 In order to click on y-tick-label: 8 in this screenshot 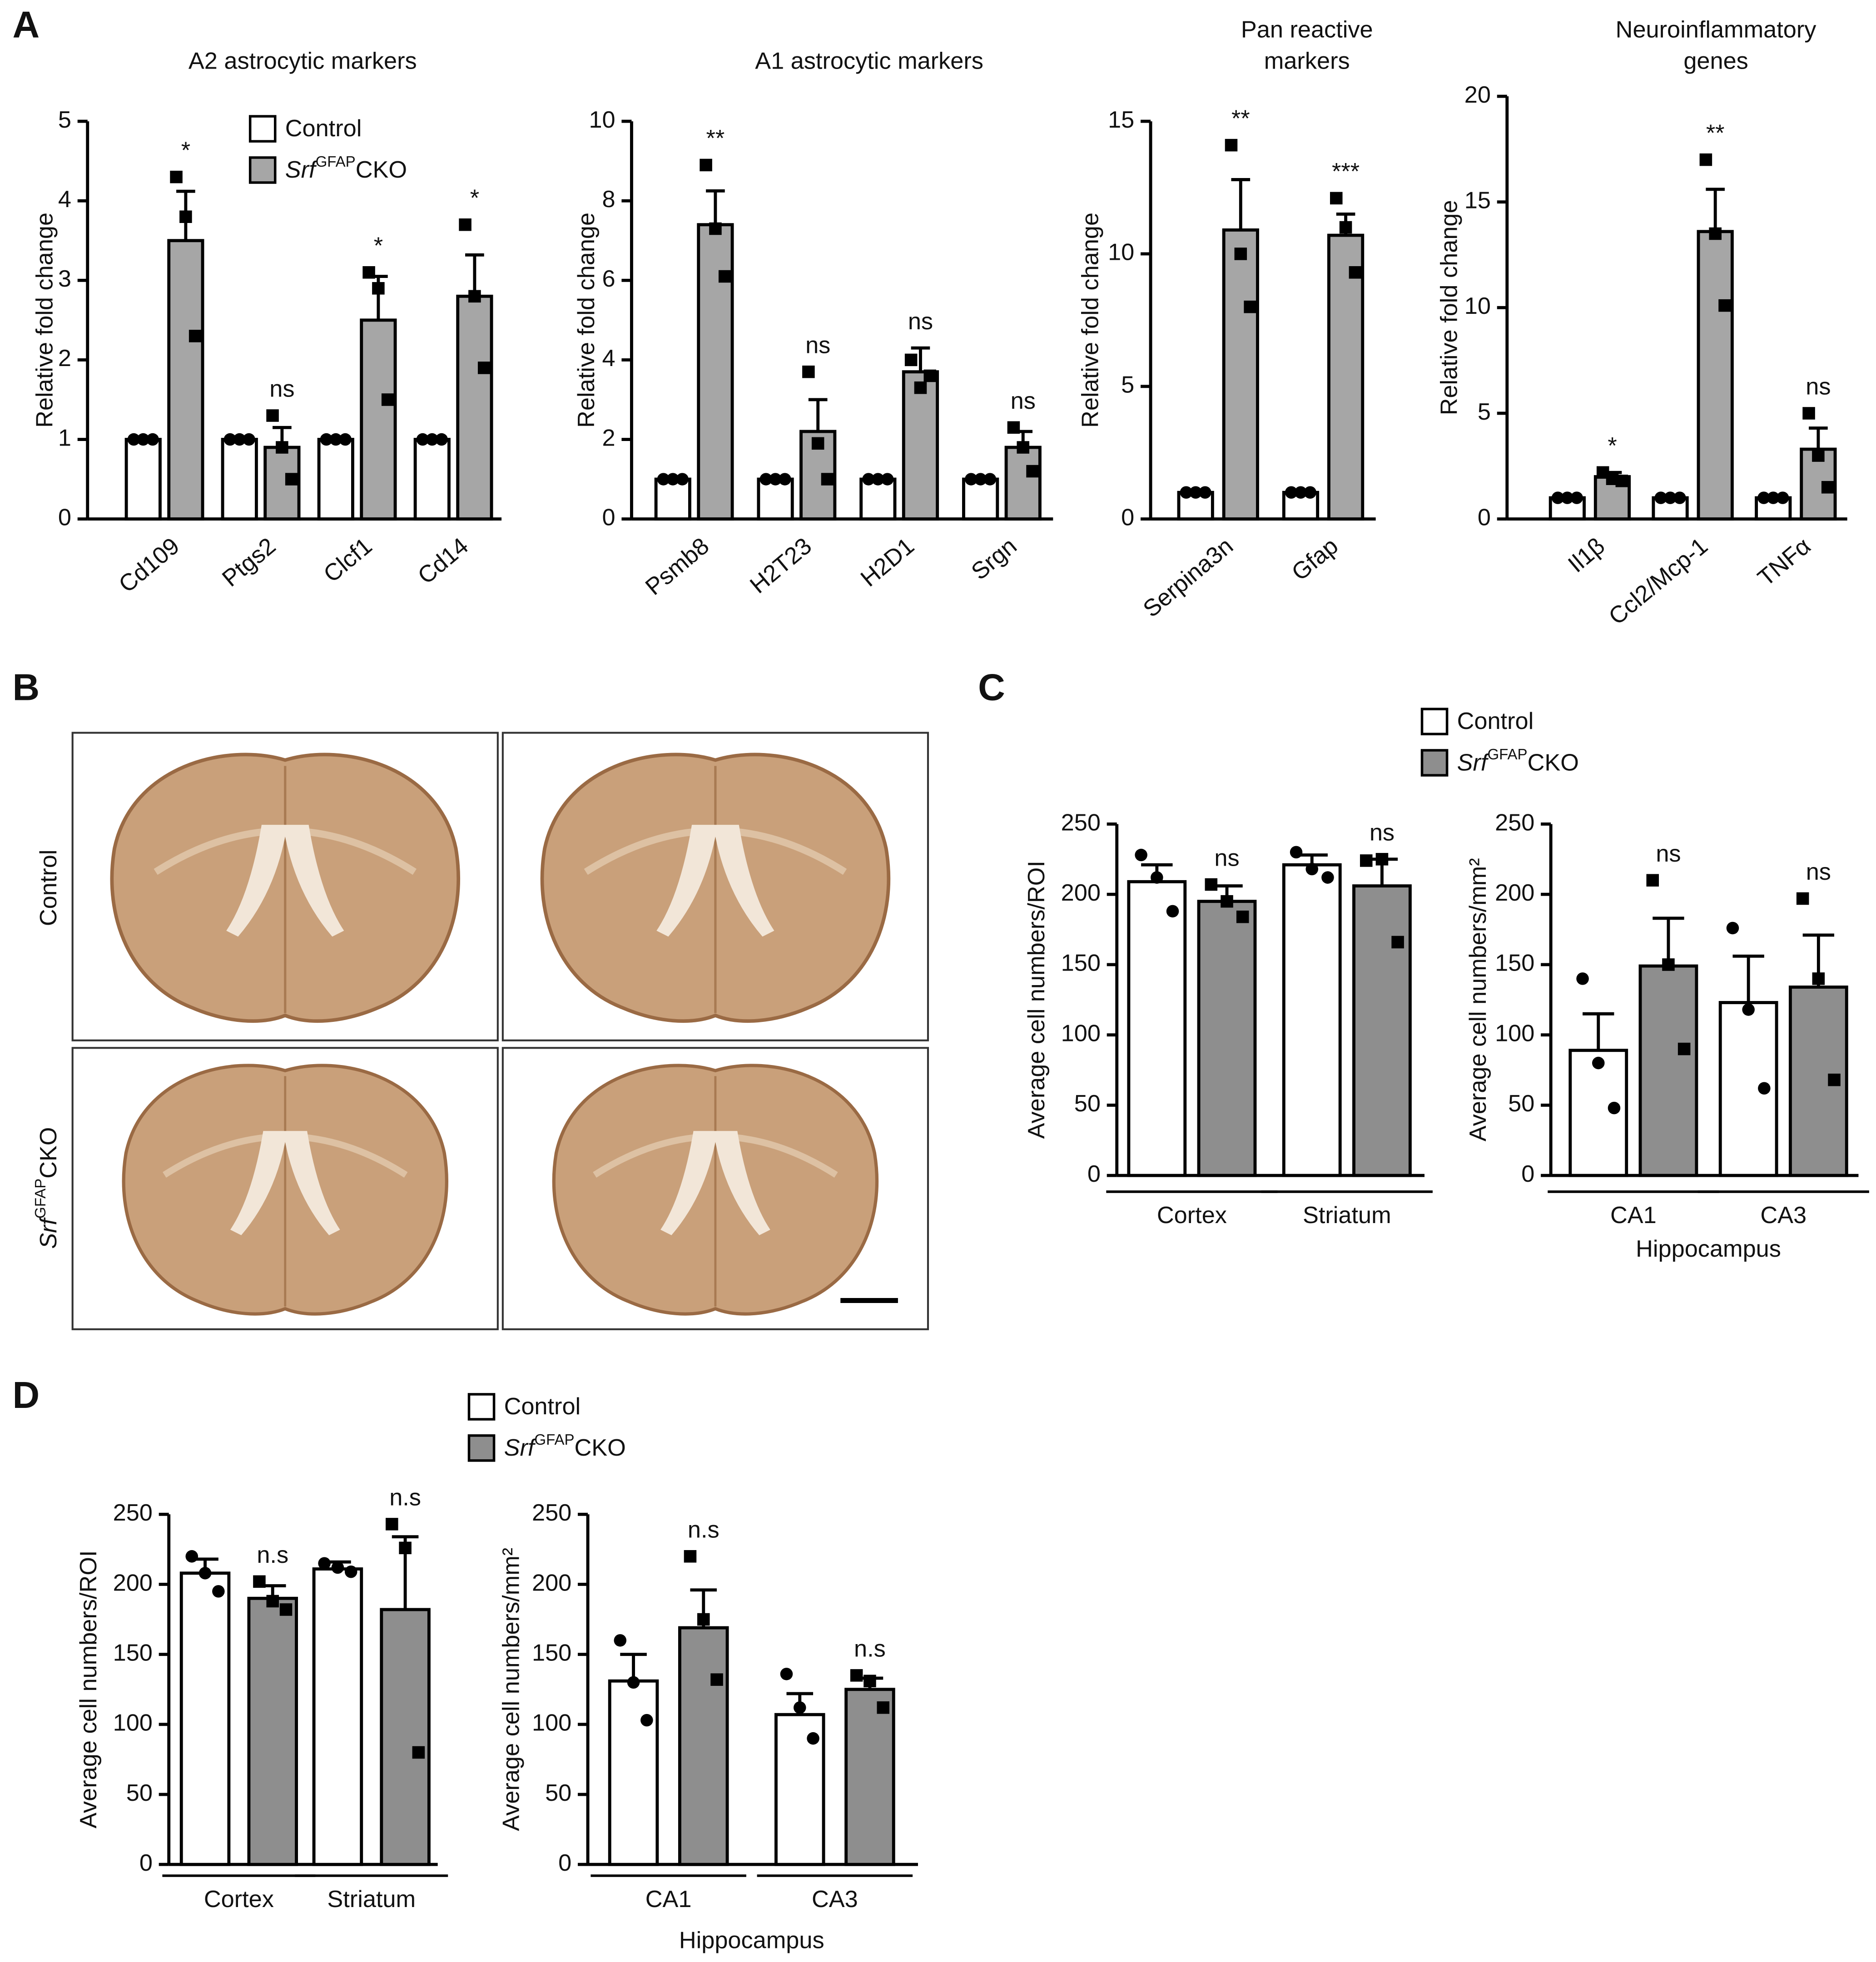, I will do `click(608, 200)`.